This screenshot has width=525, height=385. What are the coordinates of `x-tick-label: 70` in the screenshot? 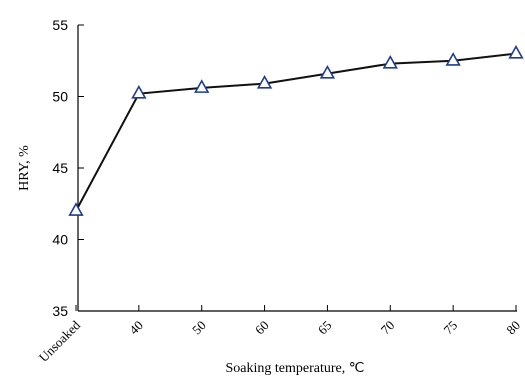 It's located at (388, 328).